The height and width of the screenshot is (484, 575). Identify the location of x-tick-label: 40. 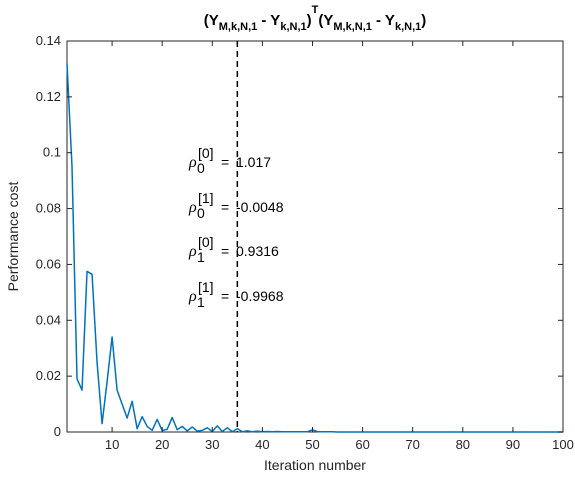
(262, 444).